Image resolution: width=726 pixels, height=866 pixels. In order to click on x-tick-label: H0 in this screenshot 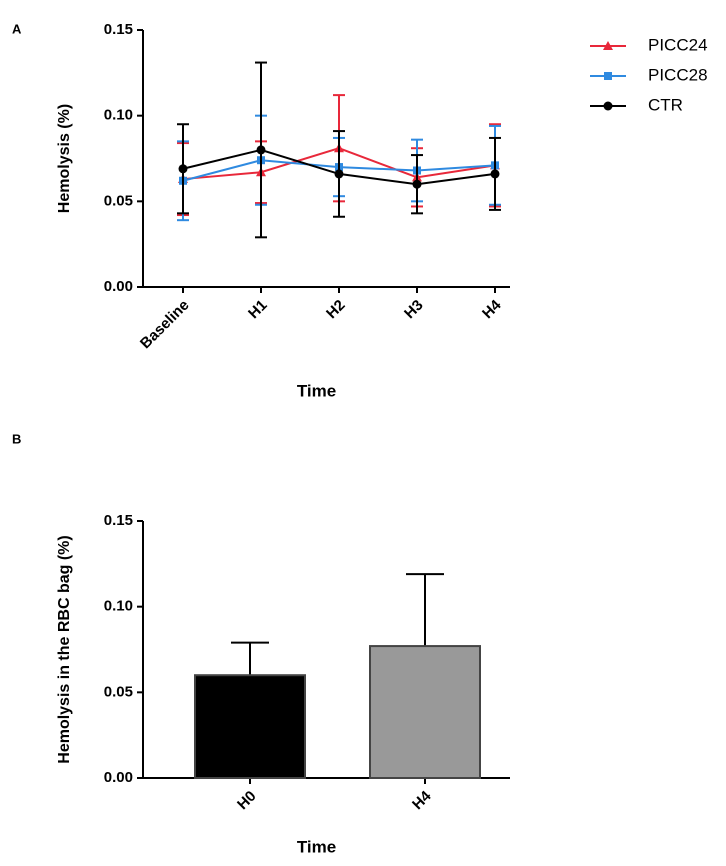, I will do `click(247, 801)`.